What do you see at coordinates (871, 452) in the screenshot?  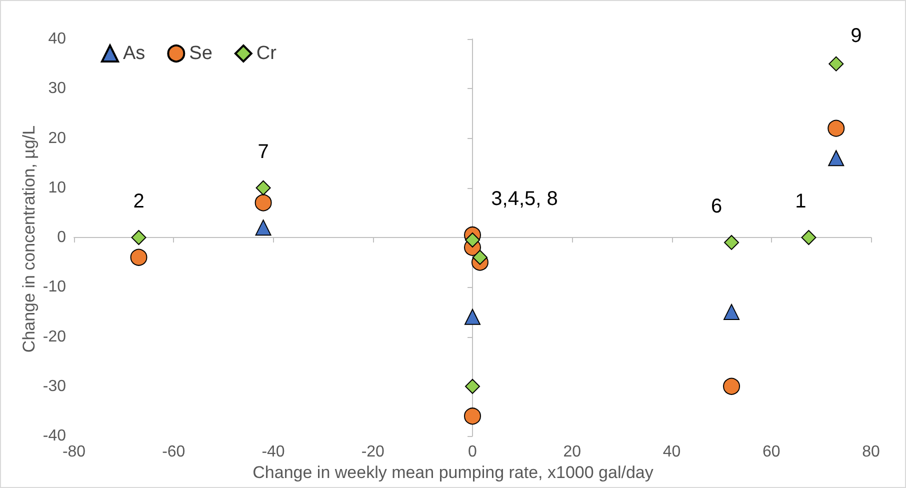 I see `x-tick-label: 80` at bounding box center [871, 452].